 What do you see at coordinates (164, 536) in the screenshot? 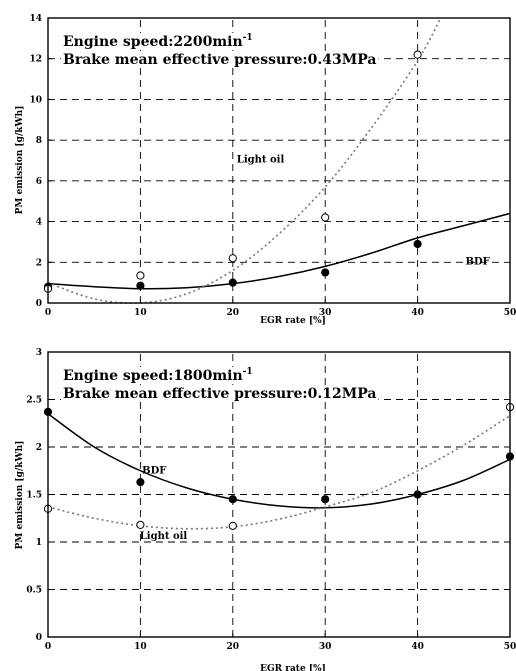
I see `chart2-annotation: Light oil` at bounding box center [164, 536].